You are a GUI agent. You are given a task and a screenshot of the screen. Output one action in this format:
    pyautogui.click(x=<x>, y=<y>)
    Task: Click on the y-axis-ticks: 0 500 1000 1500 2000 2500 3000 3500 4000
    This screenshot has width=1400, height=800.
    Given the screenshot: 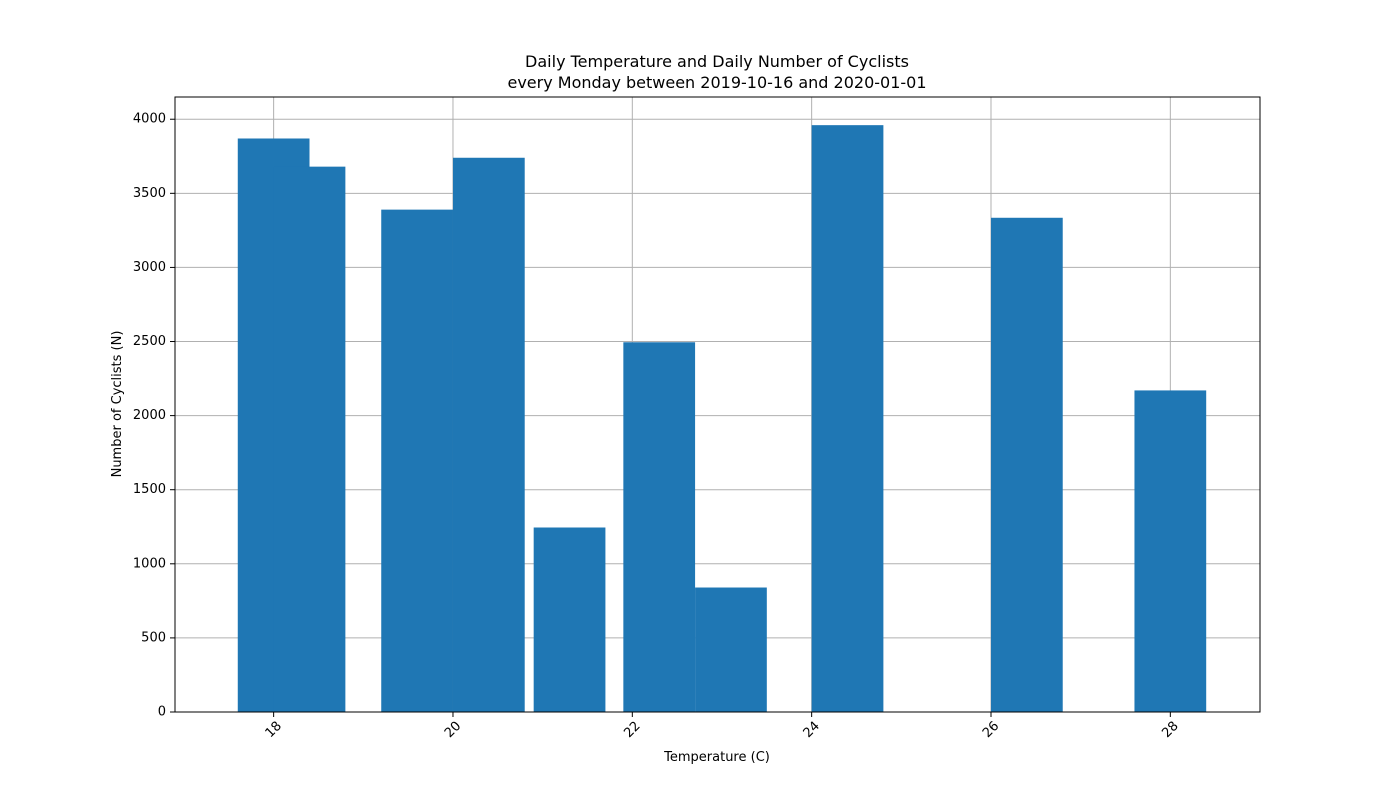 What is the action you would take?
    pyautogui.click(x=154, y=416)
    